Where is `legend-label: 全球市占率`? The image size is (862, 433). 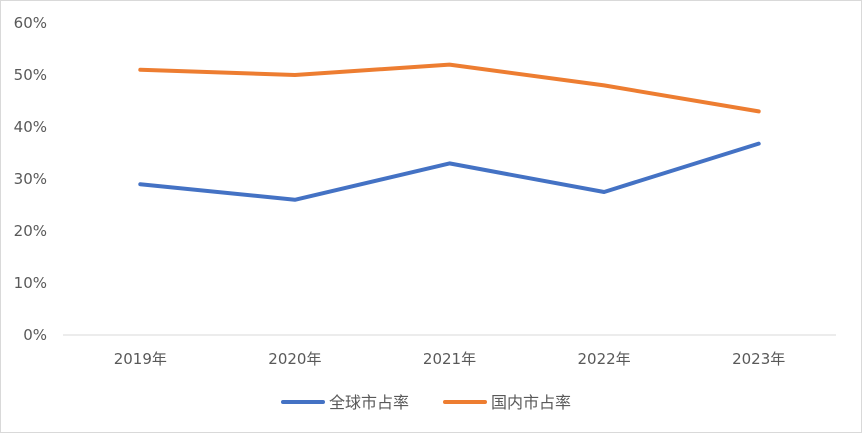
legend-label: 全球市占率 is located at coordinates (369, 402).